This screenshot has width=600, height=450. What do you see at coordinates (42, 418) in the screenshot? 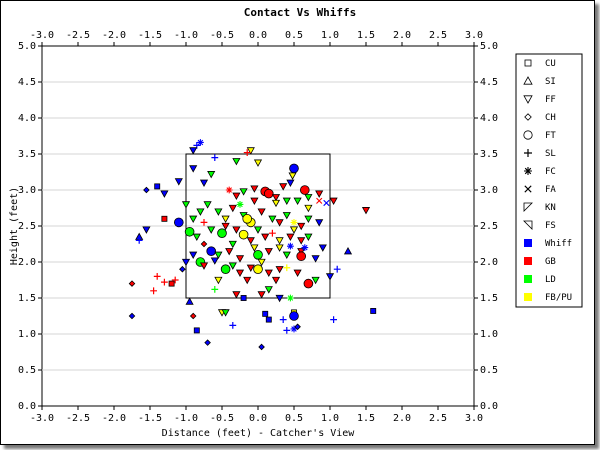
I see `x-tick-label: -3.0` at bounding box center [42, 418].